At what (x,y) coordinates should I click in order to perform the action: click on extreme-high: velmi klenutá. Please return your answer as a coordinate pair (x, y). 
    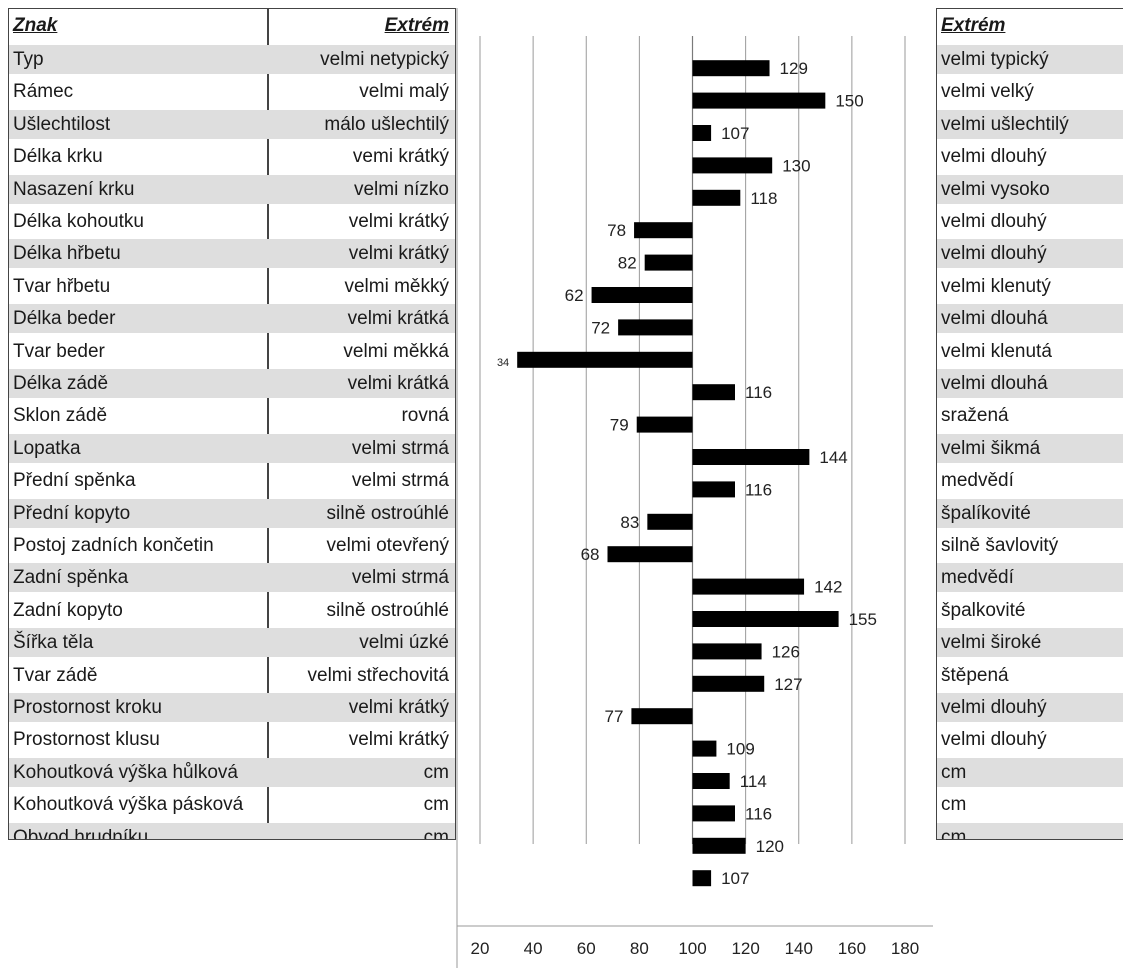
    Looking at the image, I should click on (996, 351).